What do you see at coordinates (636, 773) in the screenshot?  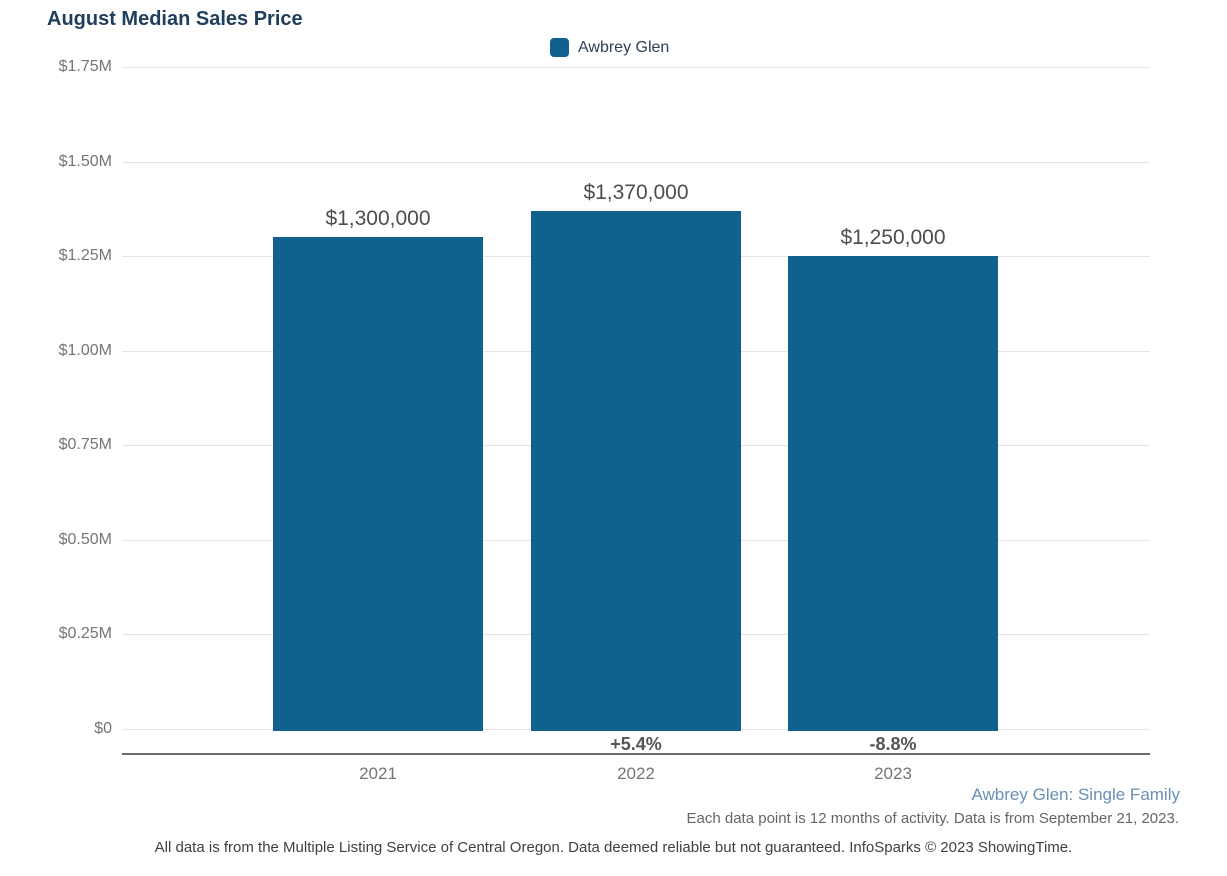 I see `x-tick-label: 2022` at bounding box center [636, 773].